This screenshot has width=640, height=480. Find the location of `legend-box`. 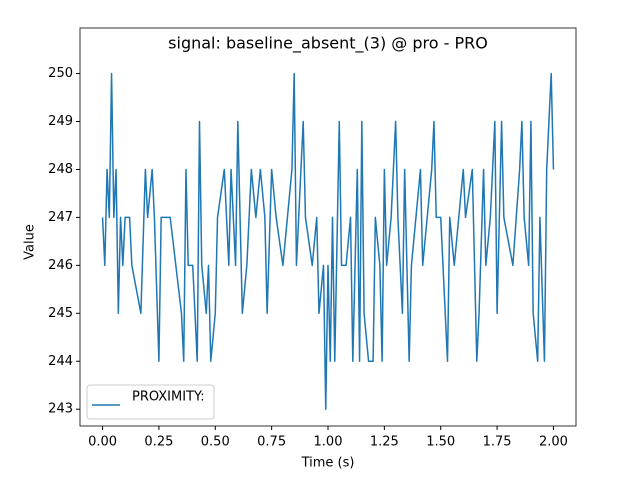

legend-box is located at coordinates (150, 402).